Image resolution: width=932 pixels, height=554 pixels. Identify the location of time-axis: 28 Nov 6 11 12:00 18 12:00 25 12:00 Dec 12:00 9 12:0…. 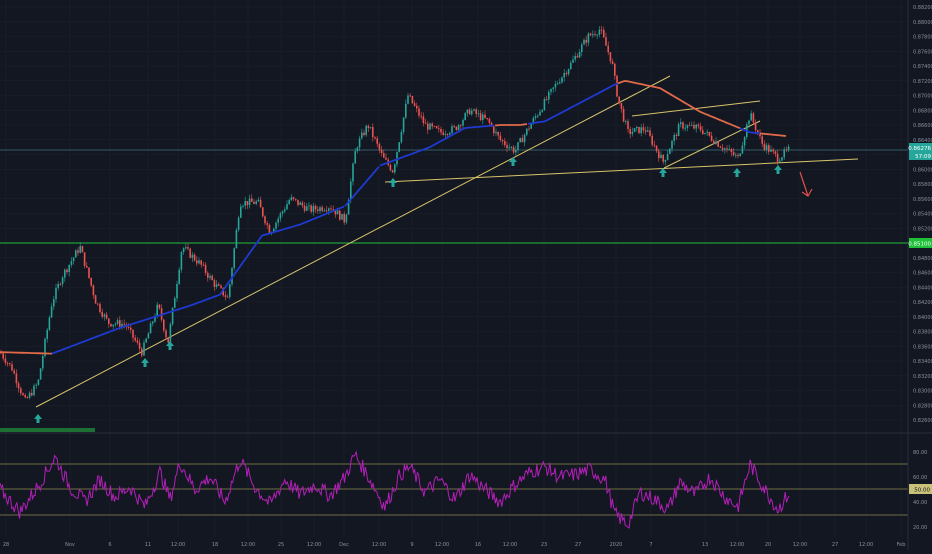
(454, 545).